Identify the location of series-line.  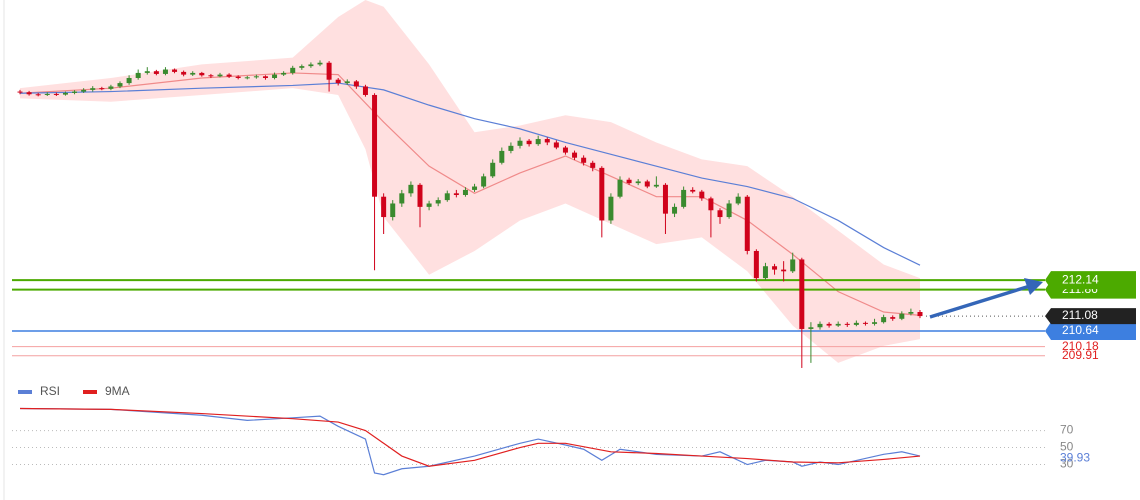
(470, 437).